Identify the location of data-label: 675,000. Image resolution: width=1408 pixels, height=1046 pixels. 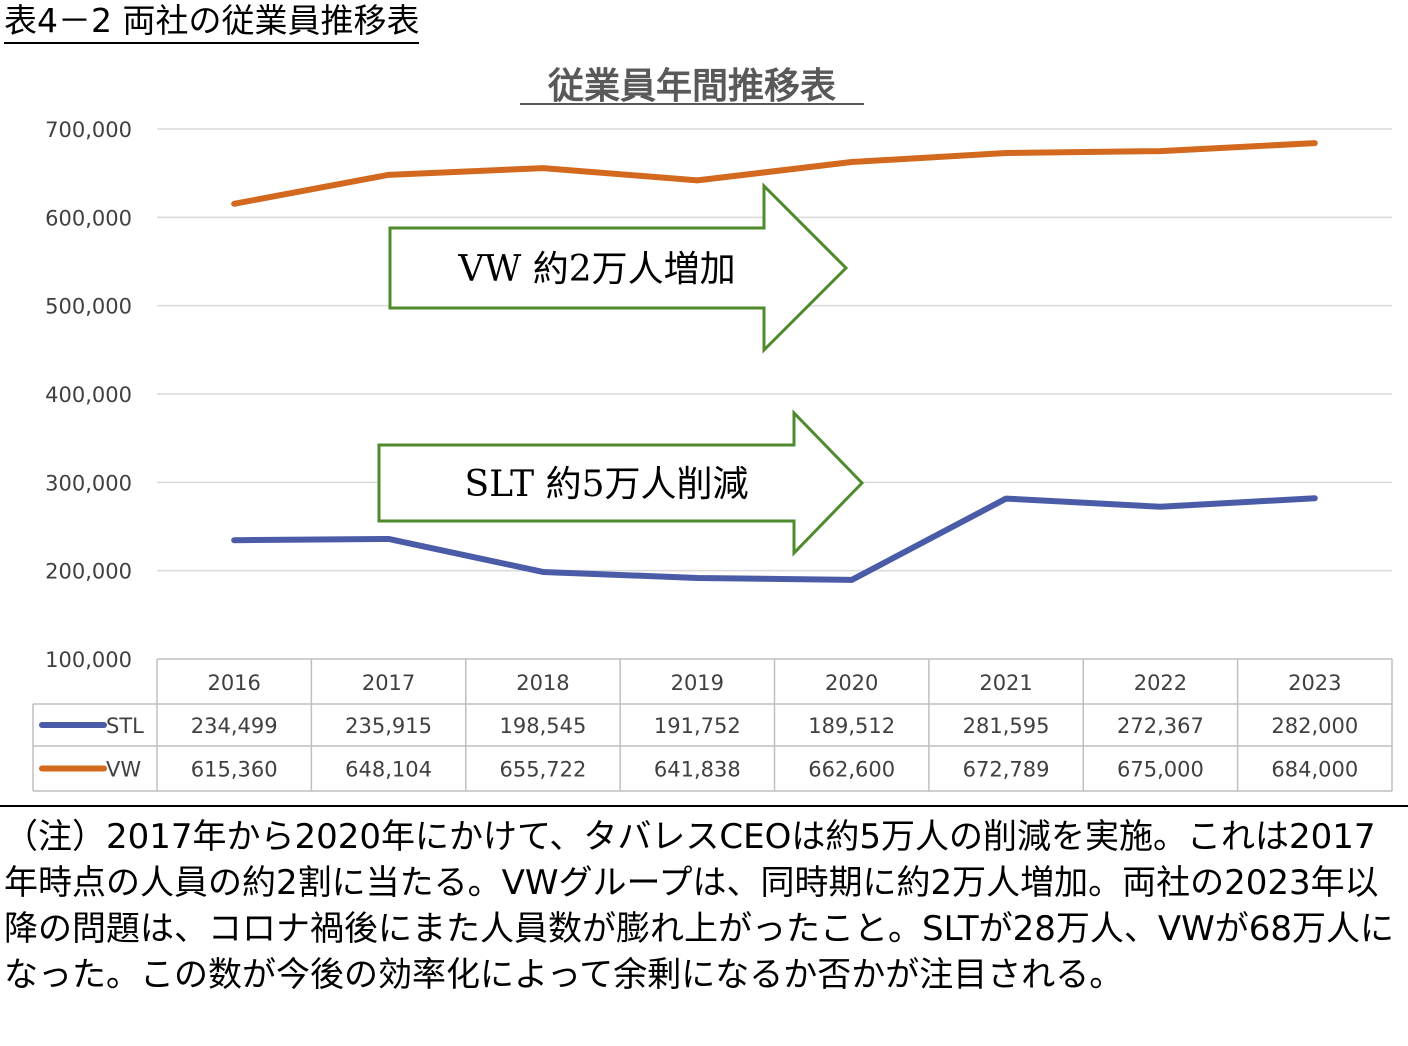
(1160, 770).